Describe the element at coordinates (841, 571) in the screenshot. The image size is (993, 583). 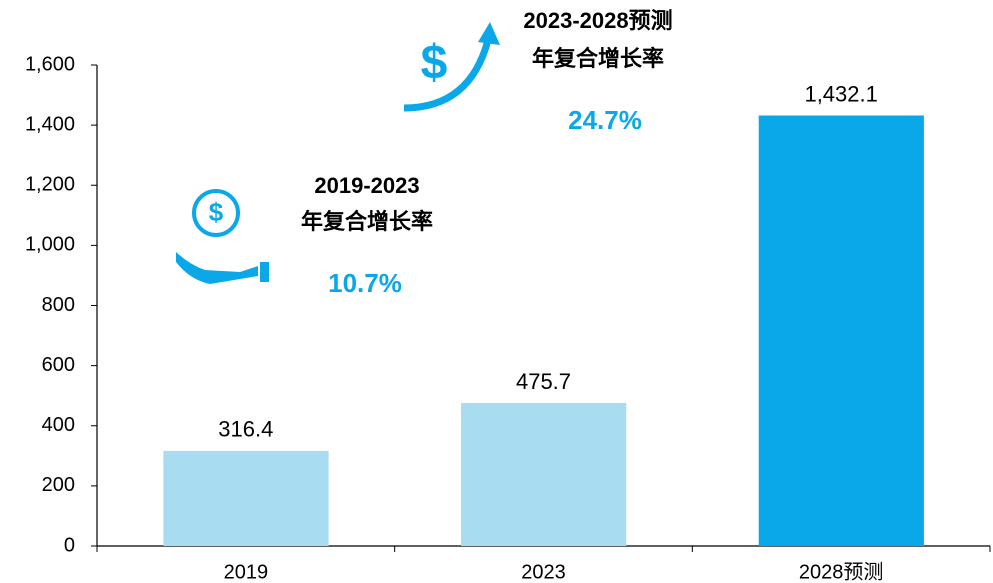
I see `x-tick-label: 2028预测` at that location.